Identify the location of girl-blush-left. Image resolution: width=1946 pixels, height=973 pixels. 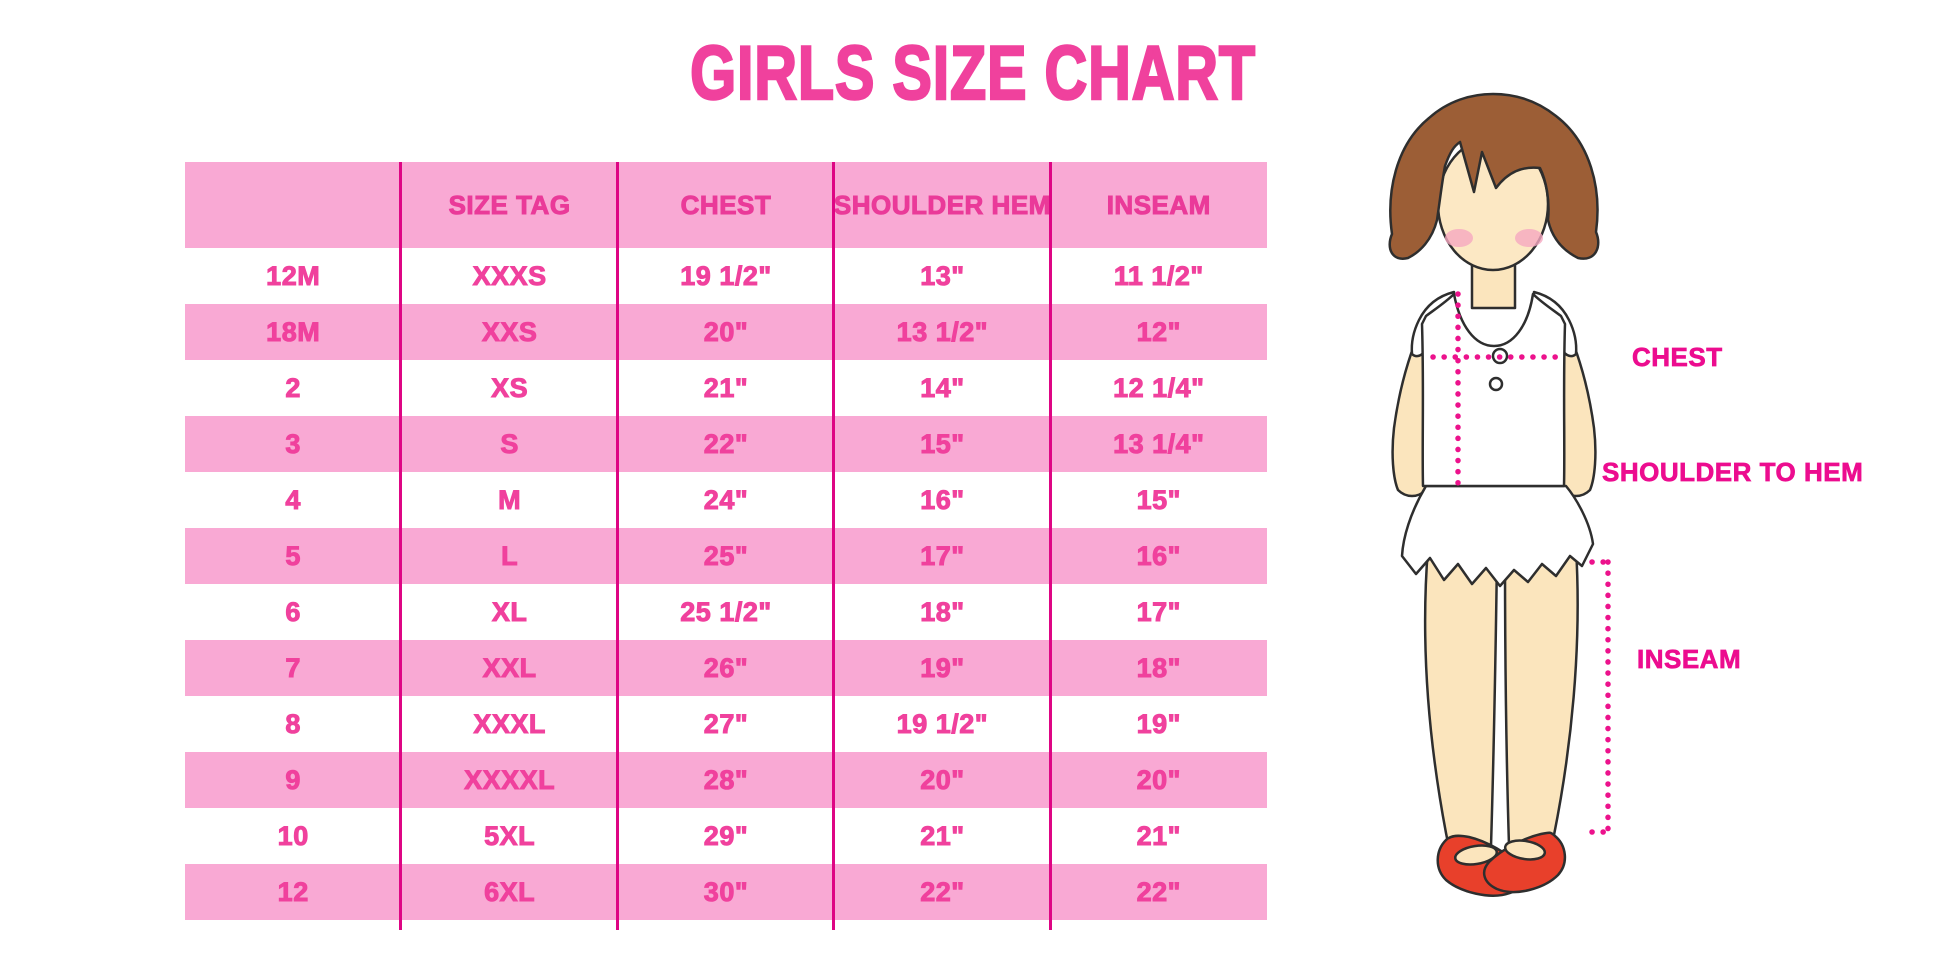
(1459, 238).